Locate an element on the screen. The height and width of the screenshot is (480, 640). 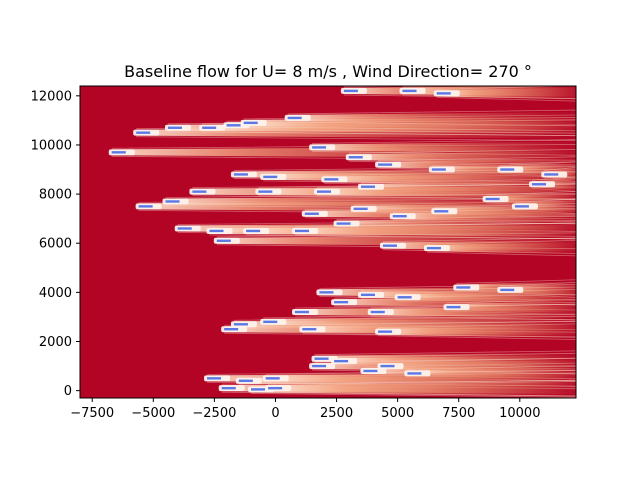
x-tick-label: 0 is located at coordinates (275, 413).